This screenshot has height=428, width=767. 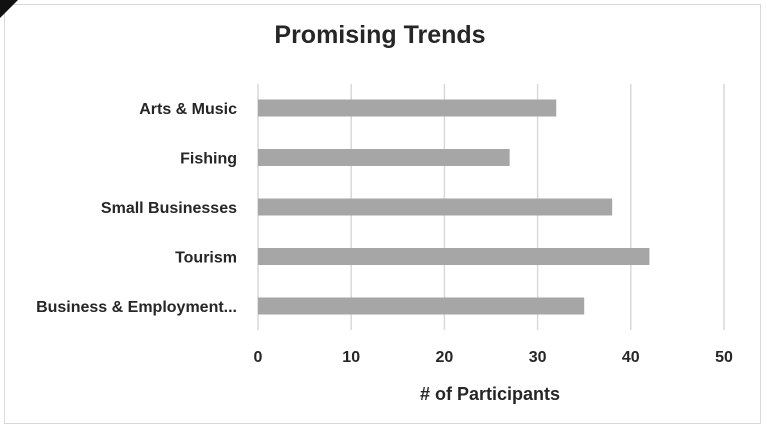 I want to click on x-axis-label: # of Participants, so click(x=490, y=394).